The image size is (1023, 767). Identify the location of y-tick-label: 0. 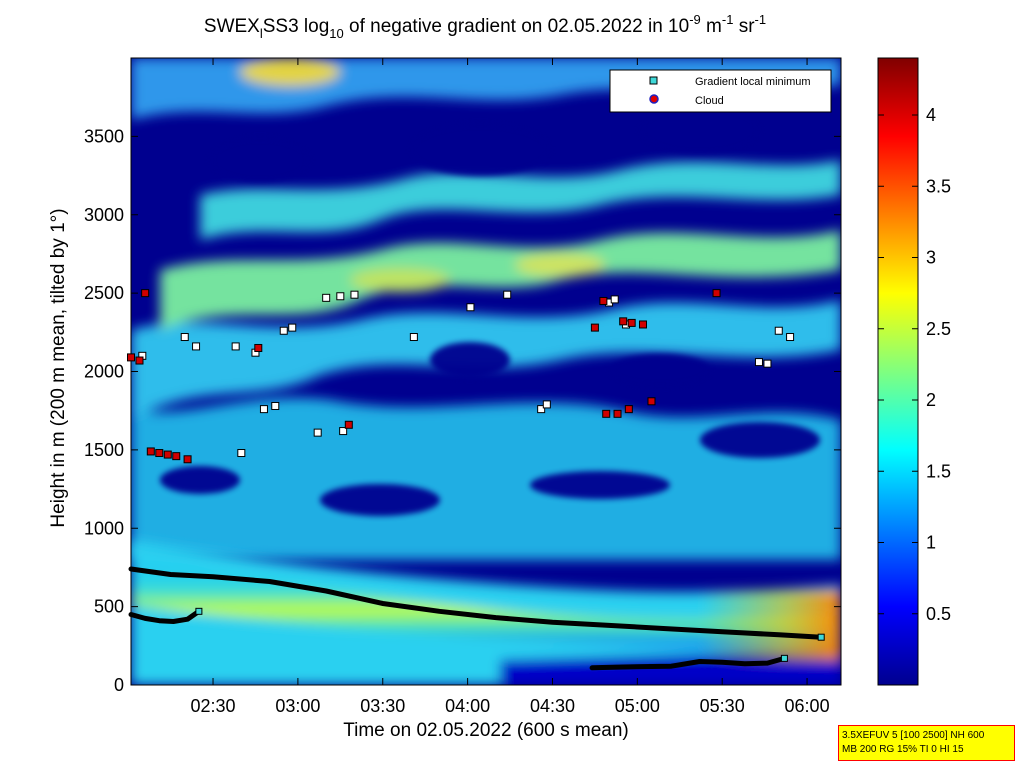
(119, 685).